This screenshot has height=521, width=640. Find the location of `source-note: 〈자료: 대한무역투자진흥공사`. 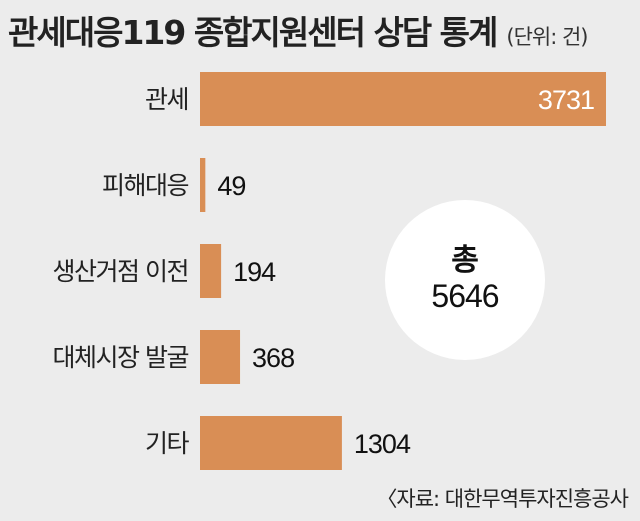

source-note: 〈자료: 대한무역투자진흥공사 is located at coordinates (502, 499).